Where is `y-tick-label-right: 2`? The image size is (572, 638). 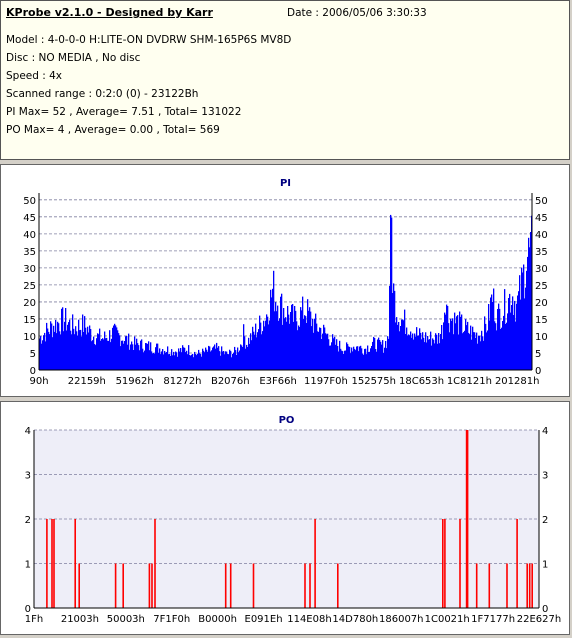 y-tick-label-right: 2 is located at coordinates (545, 520).